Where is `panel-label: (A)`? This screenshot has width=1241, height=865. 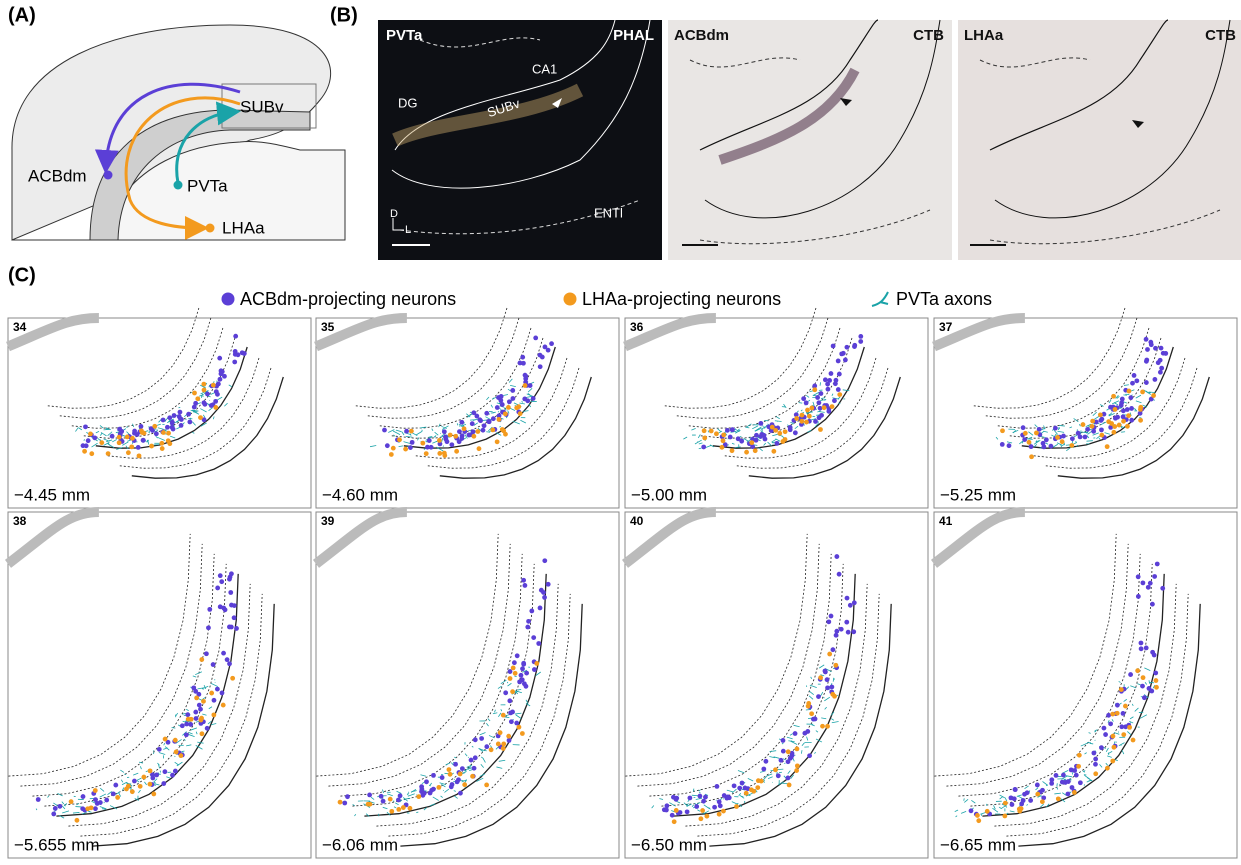
panel-label: (A) is located at coordinates (22, 15).